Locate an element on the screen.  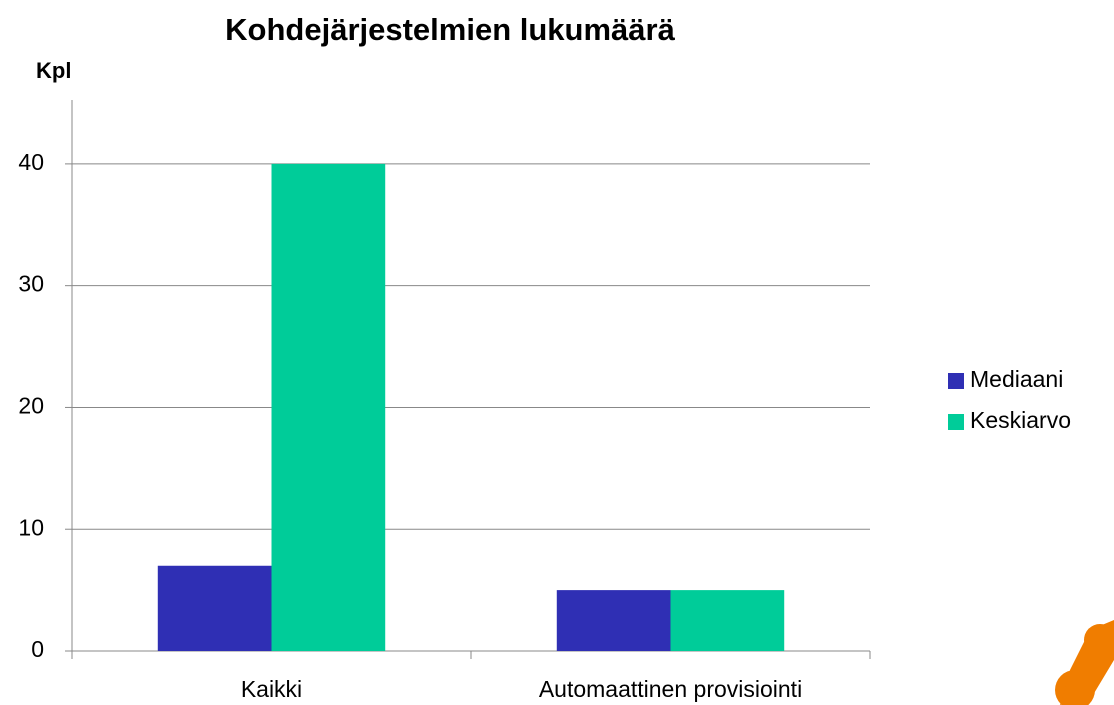
x-tick-label: Automaattinen provisiointi is located at coordinates (670, 689).